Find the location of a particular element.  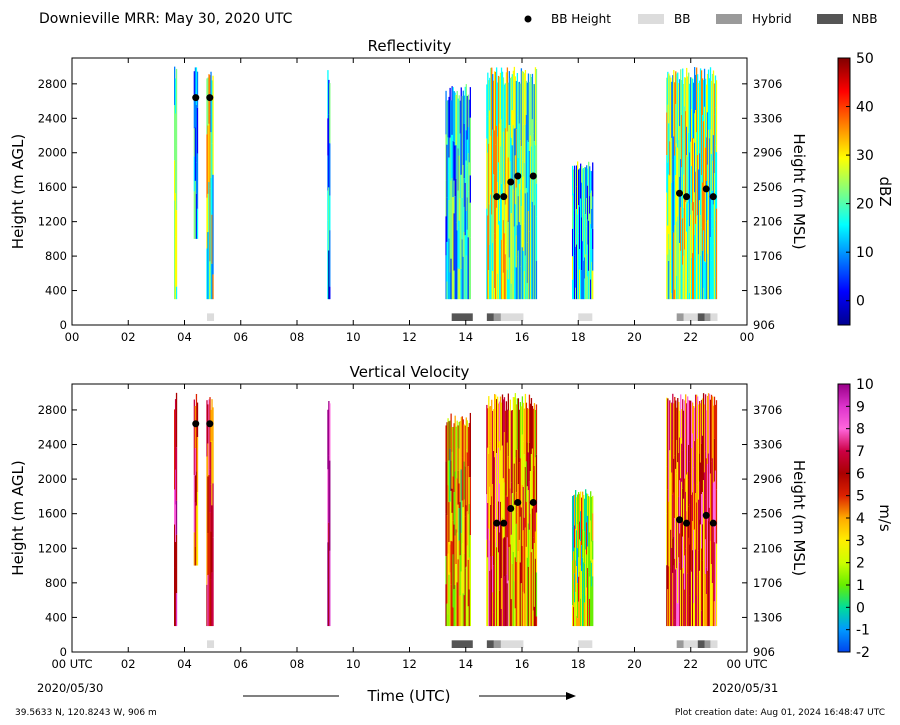

start-date-label: 2020/05/30 is located at coordinates (70, 688).